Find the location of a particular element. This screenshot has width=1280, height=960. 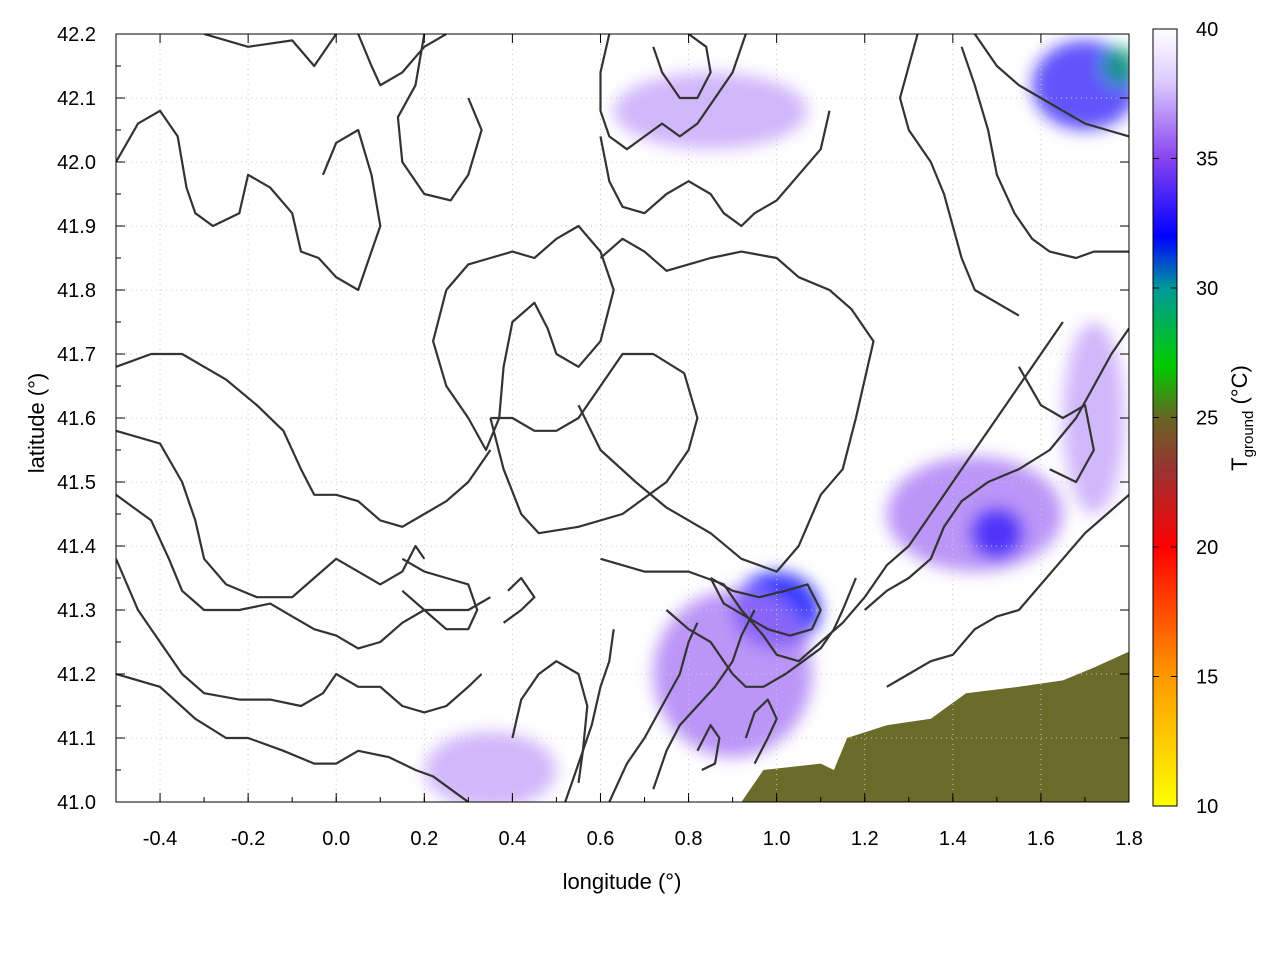

colorbar-title: Tground (°C) is located at coordinates (1242, 418).